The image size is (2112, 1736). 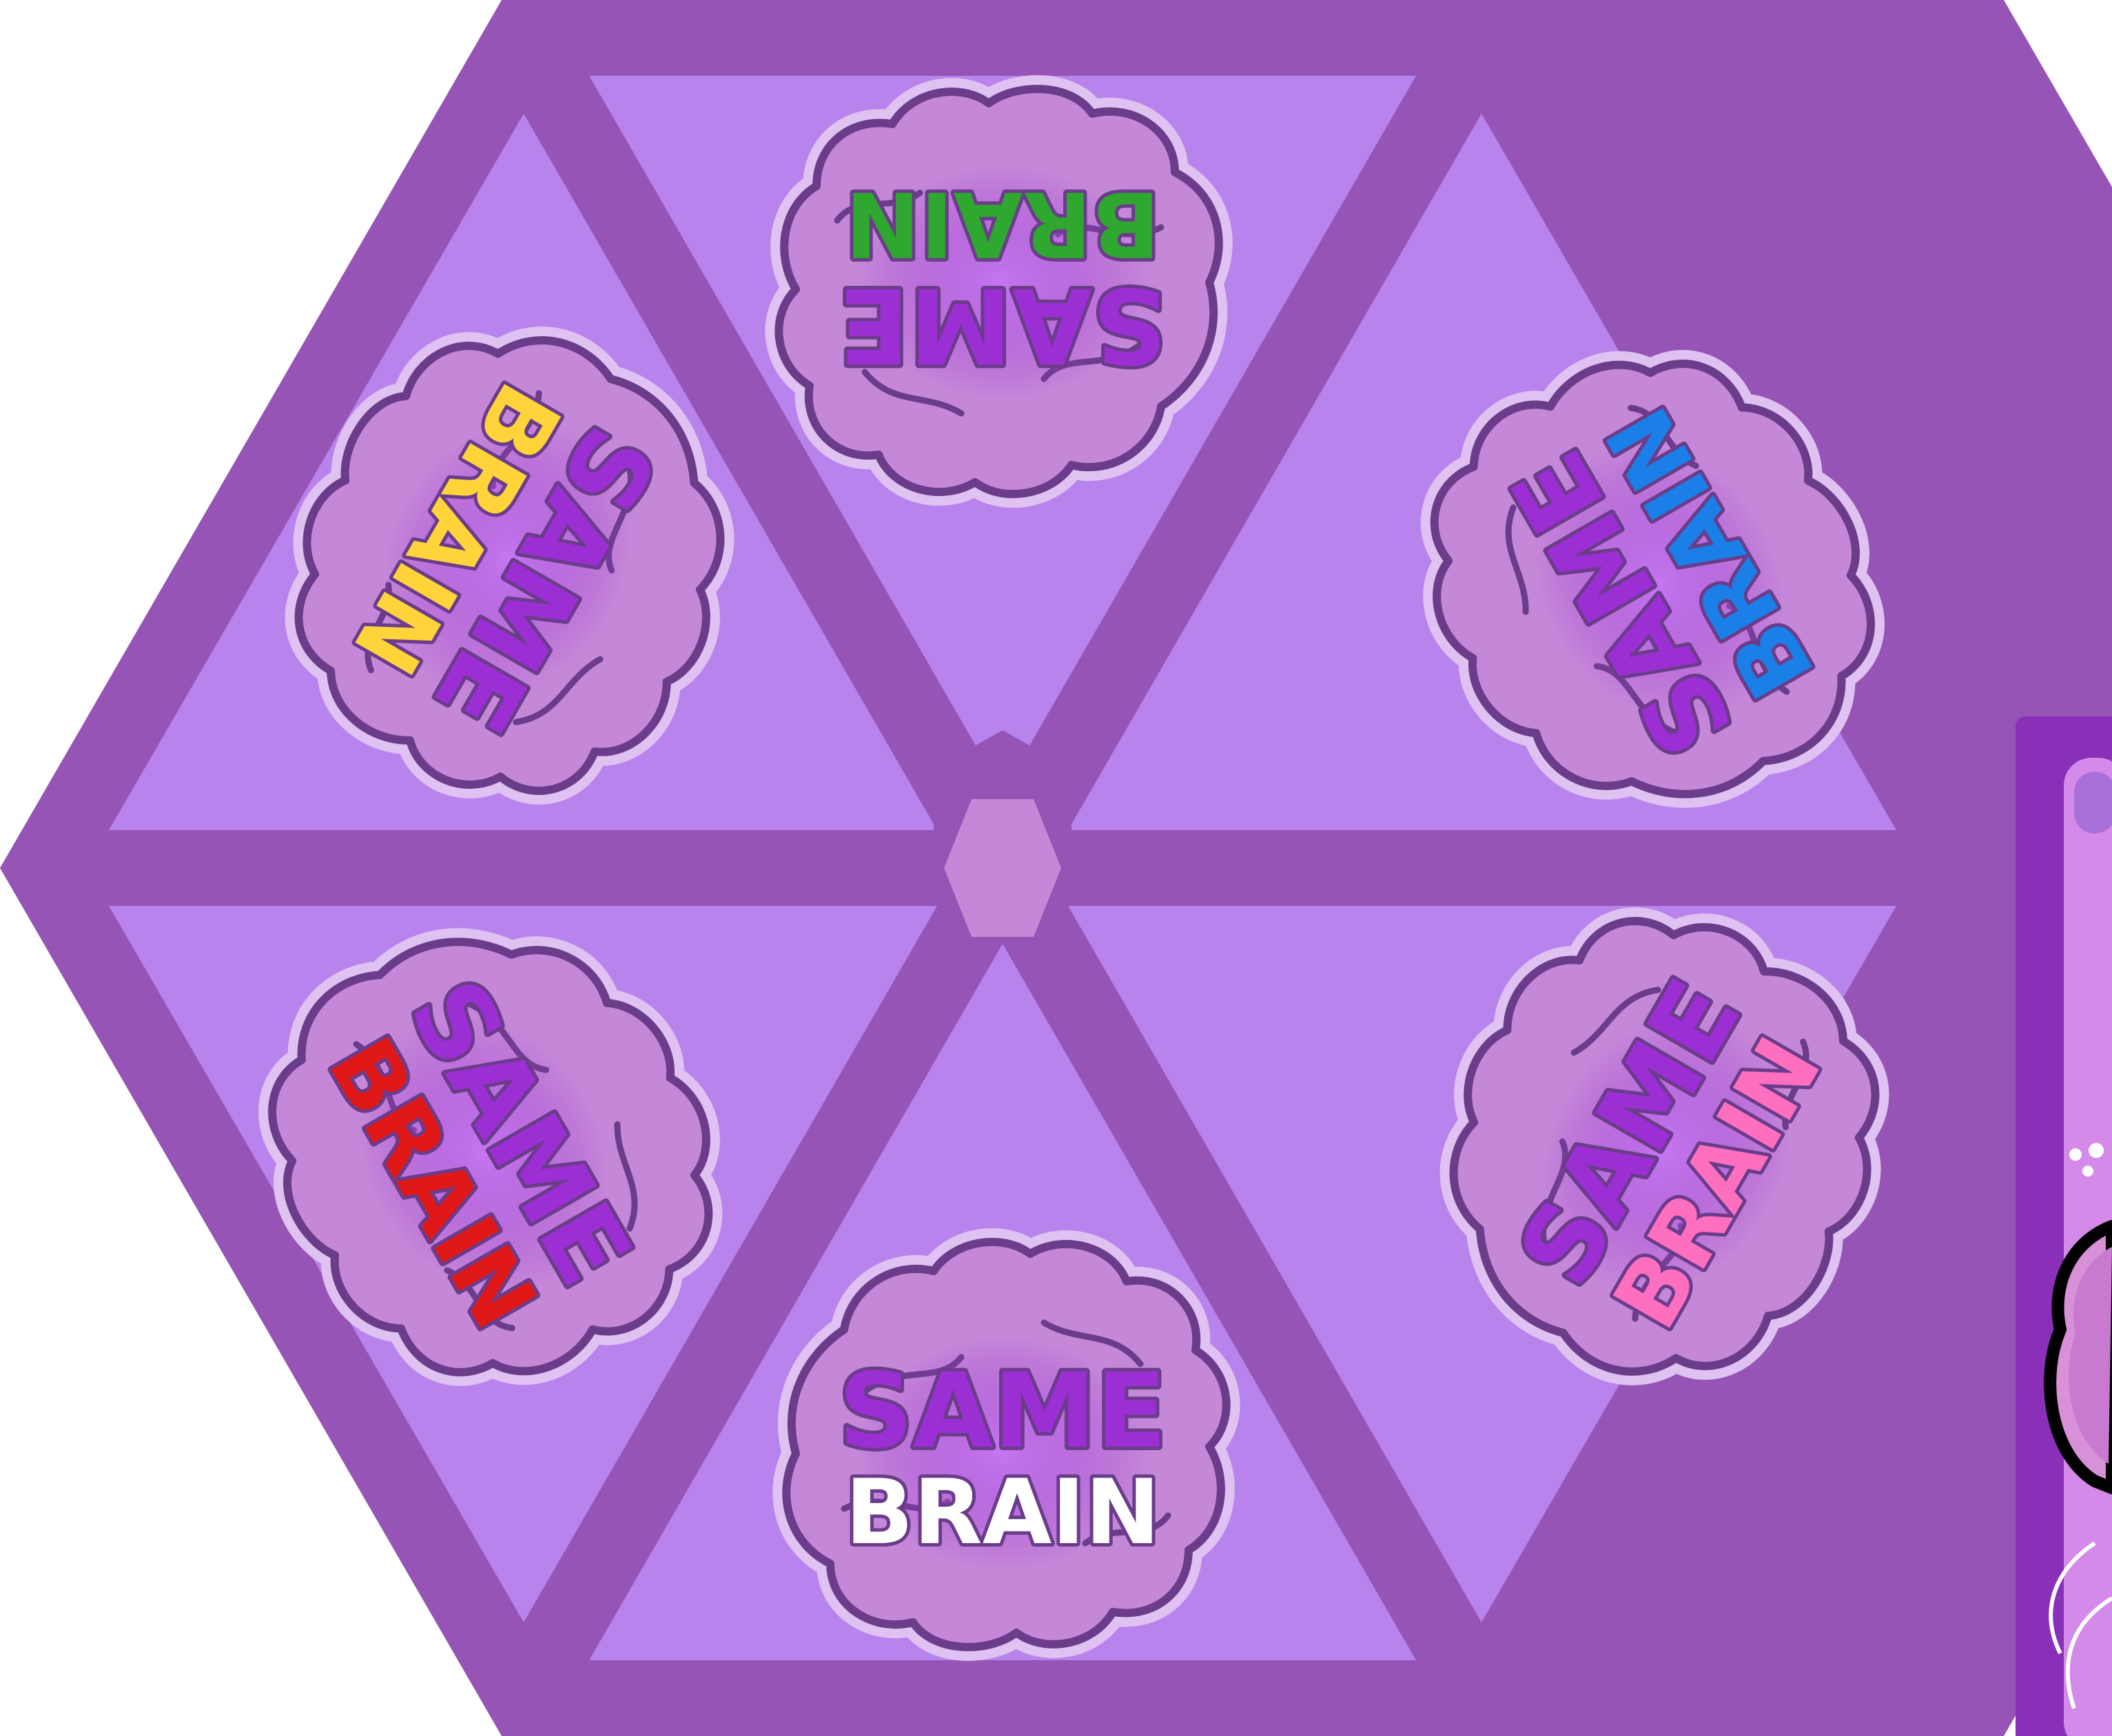 I want to click on hexagon-icon, so click(x=1002, y=868).